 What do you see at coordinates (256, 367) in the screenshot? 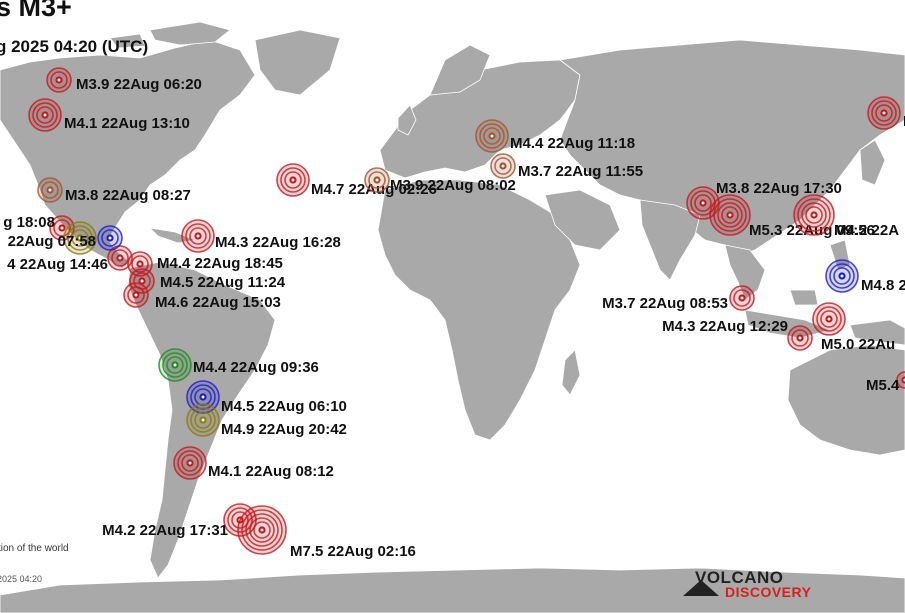
I see `quake-label: M4.4 22Aug 09:36` at bounding box center [256, 367].